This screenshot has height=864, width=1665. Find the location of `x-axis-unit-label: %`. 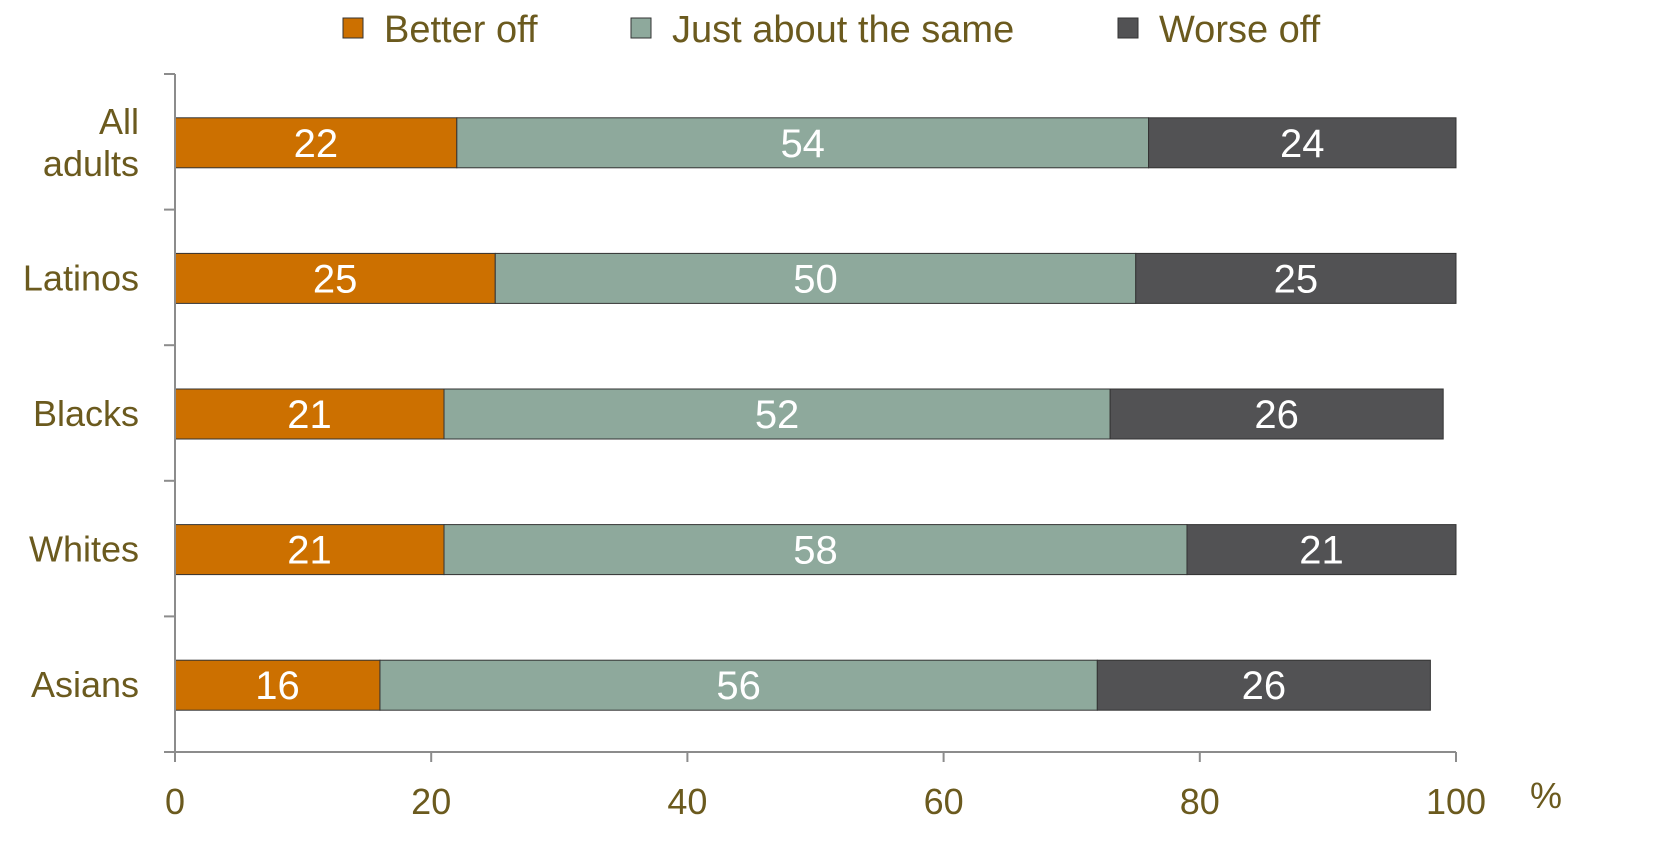

x-axis-unit-label: % is located at coordinates (1546, 795).